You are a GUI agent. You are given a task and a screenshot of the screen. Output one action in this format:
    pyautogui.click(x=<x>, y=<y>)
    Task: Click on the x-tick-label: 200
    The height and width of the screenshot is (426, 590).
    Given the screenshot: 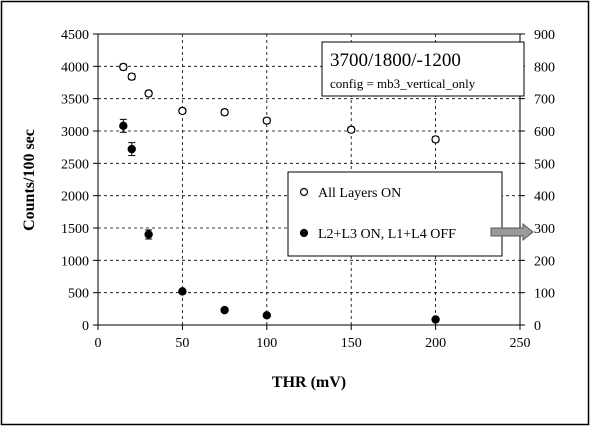 What is the action you would take?
    pyautogui.click(x=435, y=343)
    